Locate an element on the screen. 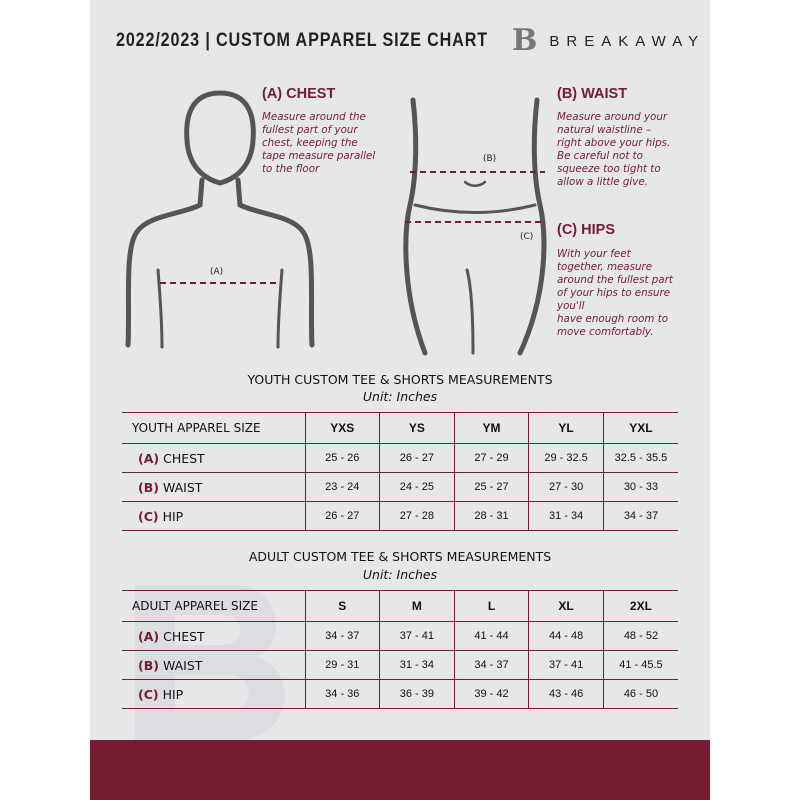 The image size is (800, 800). measurement-value: 25 - 27 is located at coordinates (491, 487).